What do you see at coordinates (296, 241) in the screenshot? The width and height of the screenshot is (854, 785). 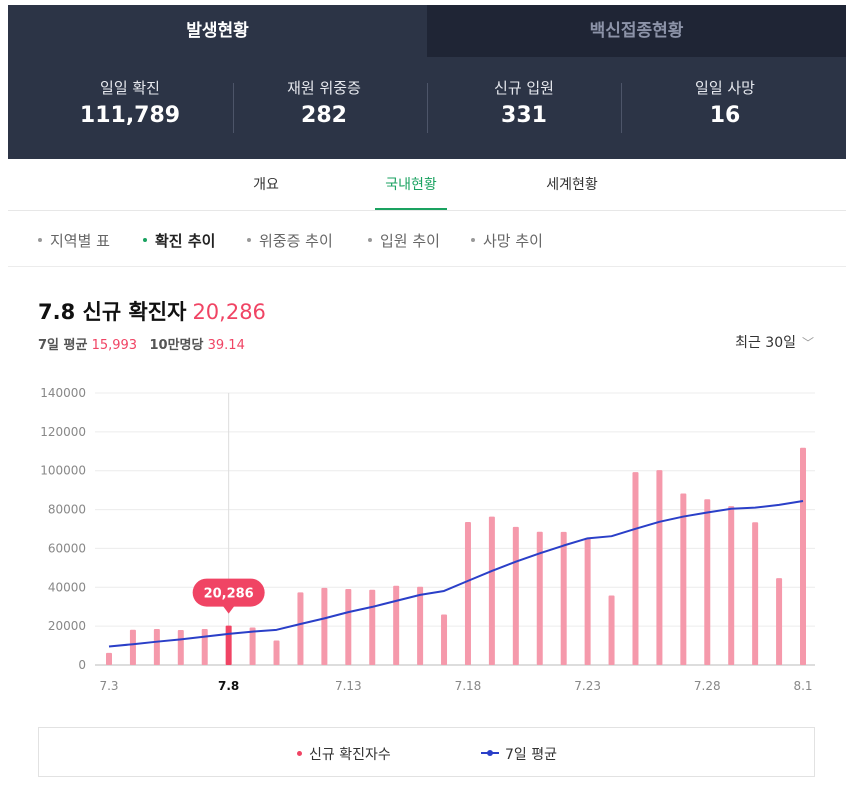 I see `filter-label: 위중증 추이` at bounding box center [296, 241].